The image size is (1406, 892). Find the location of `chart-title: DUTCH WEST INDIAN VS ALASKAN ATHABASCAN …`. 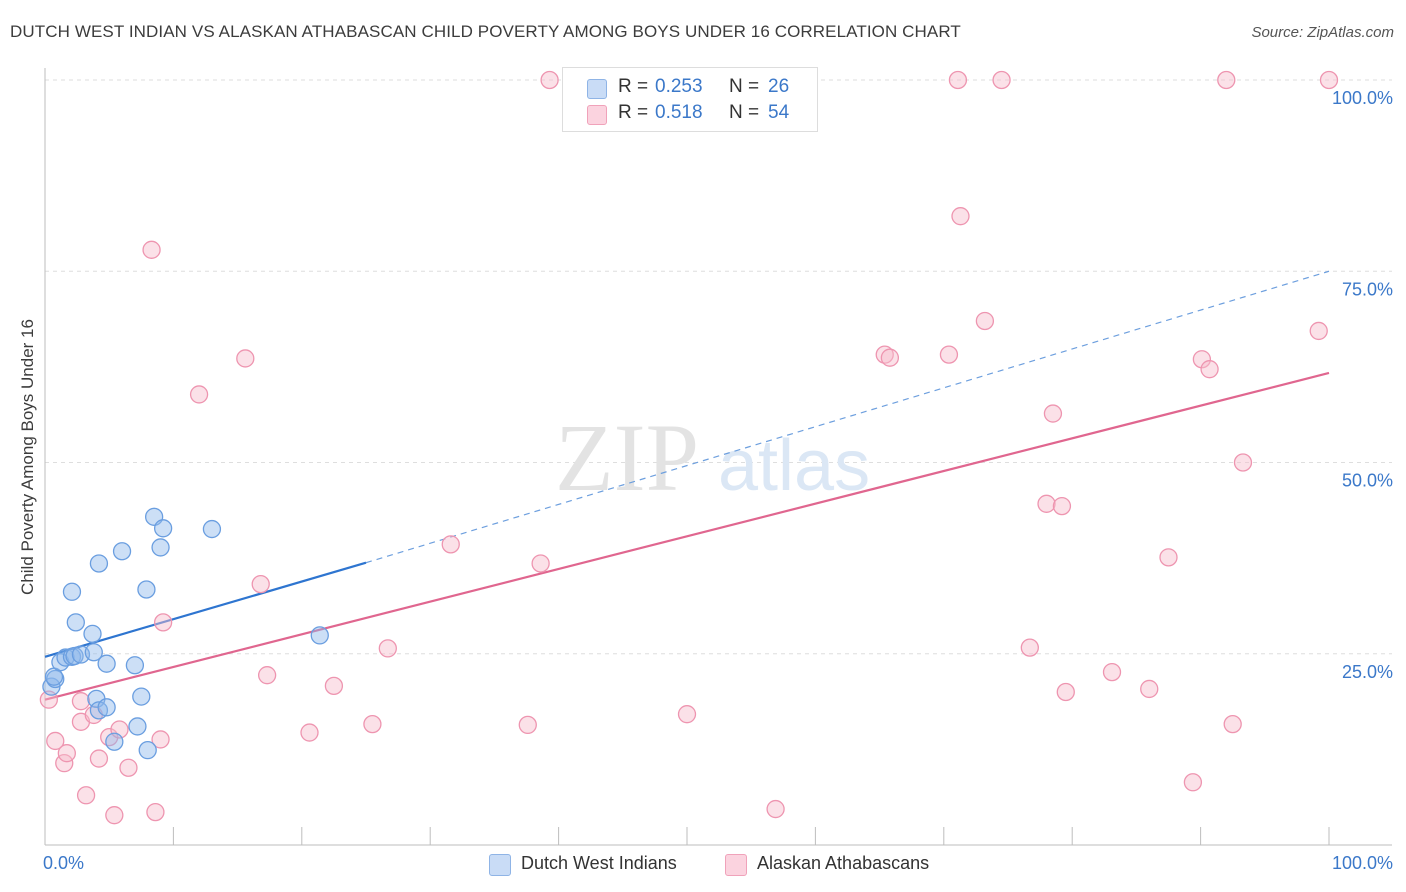

chart-title: DUTCH WEST INDIAN VS ALASKAN ATHABASCAN … is located at coordinates (485, 31).